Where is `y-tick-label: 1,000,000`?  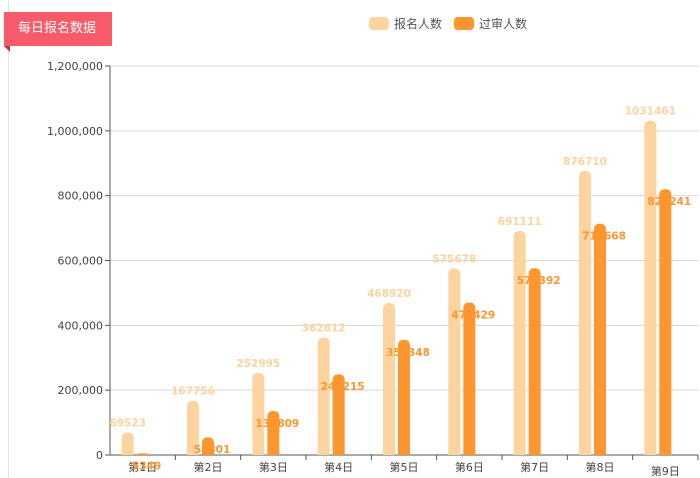
y-tick-label: 1,000,000 is located at coordinates (75, 131).